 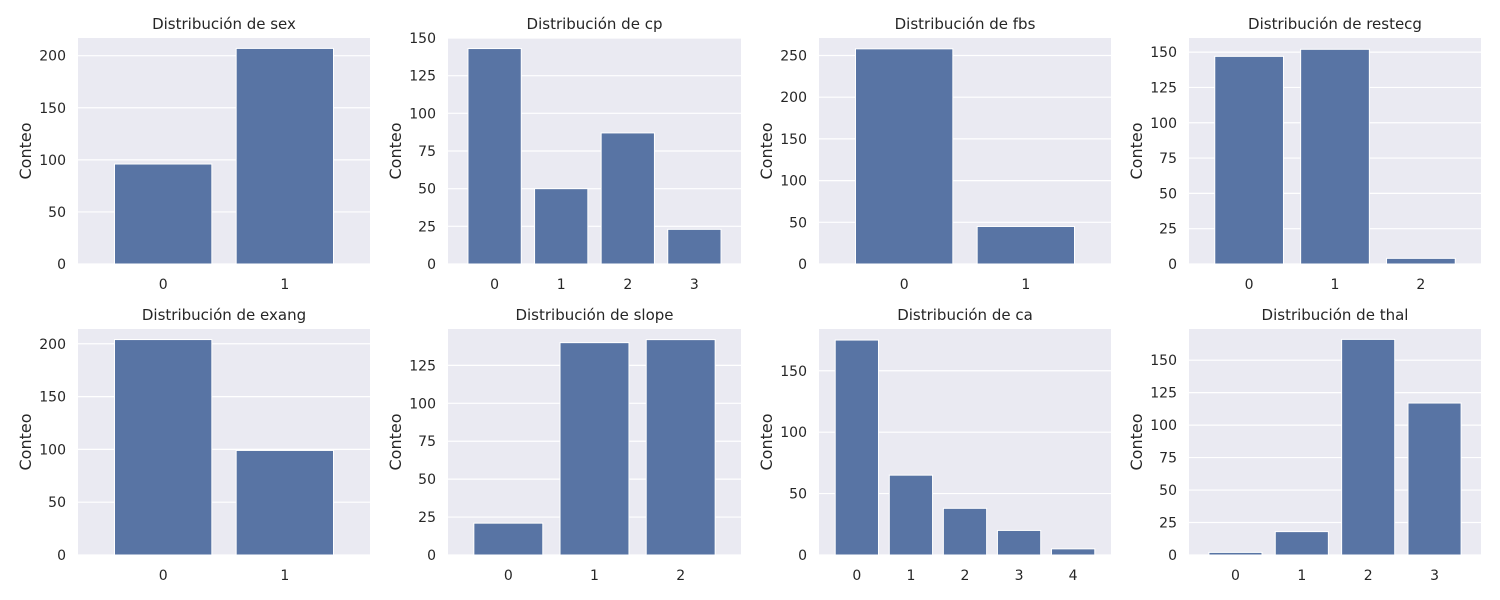 I want to click on chart-title: Distribución de exang, so click(x=224, y=315).